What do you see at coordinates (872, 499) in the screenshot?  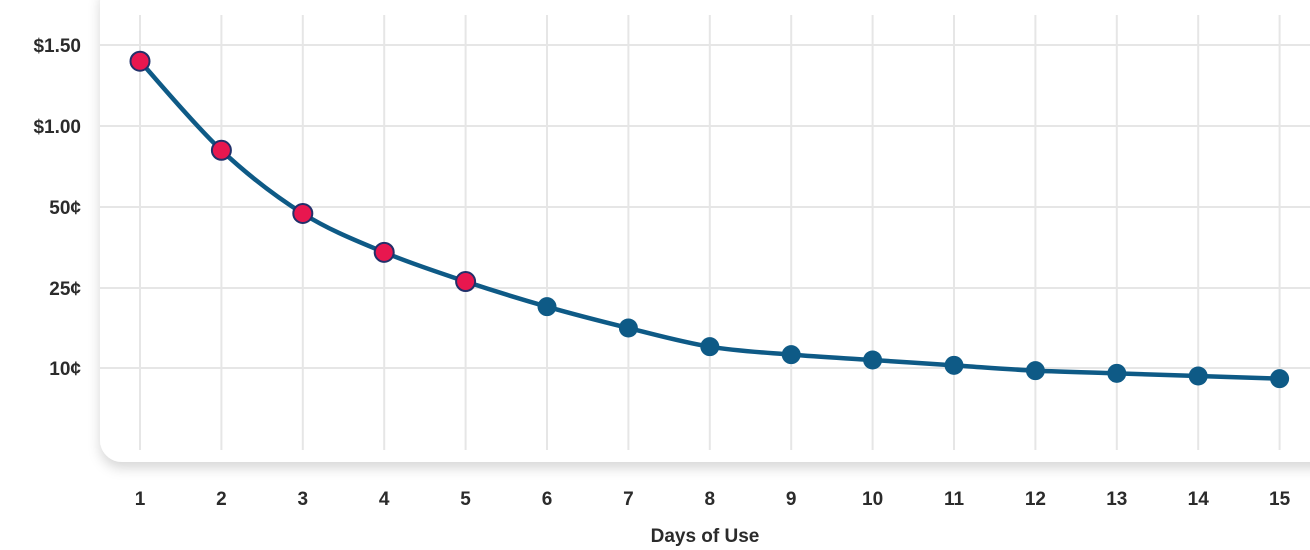 I see `x-tick-label: 10` at bounding box center [872, 499].